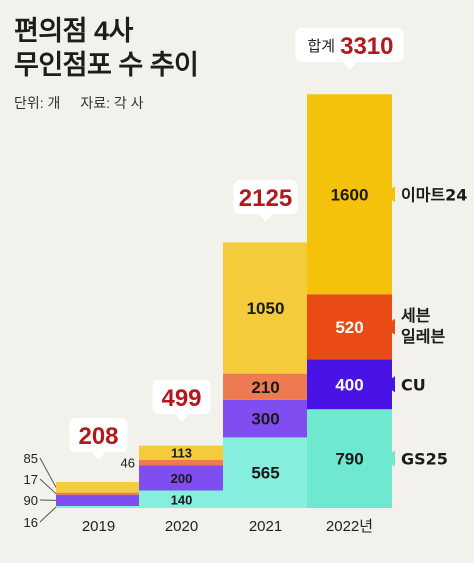 This screenshot has width=474, height=563. I want to click on value-label-cu-2: 300, so click(265, 419).